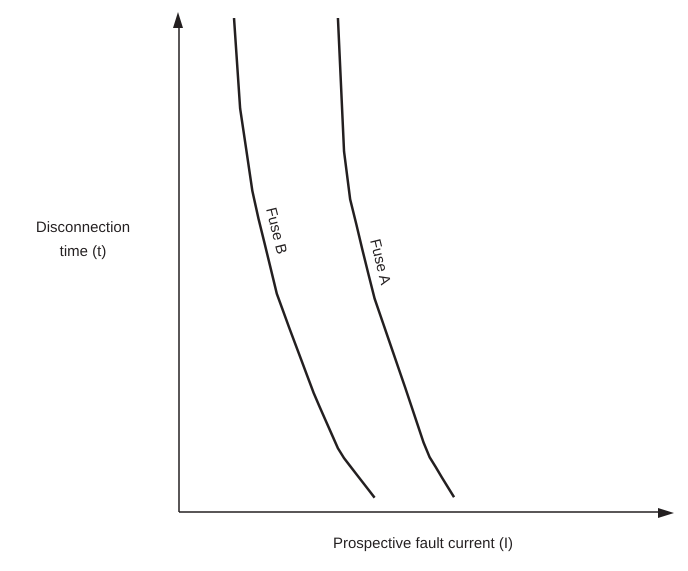  What do you see at coordinates (380, 262) in the screenshot?
I see `text: Fuse A` at bounding box center [380, 262].